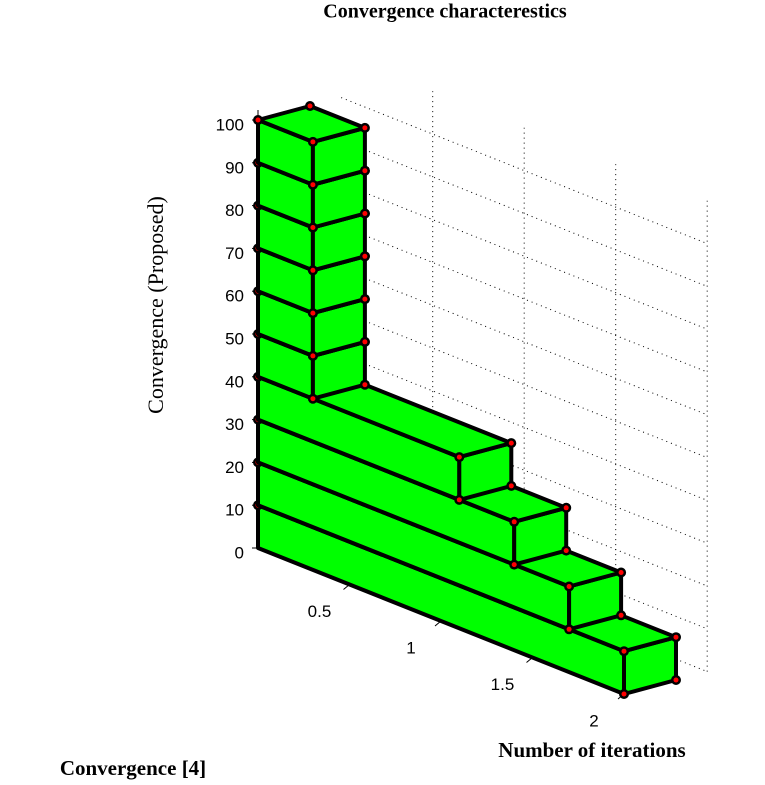 The image size is (765, 785). Describe the element at coordinates (133, 768) in the screenshot. I see `y-axis-label: Convergence [4]` at that location.